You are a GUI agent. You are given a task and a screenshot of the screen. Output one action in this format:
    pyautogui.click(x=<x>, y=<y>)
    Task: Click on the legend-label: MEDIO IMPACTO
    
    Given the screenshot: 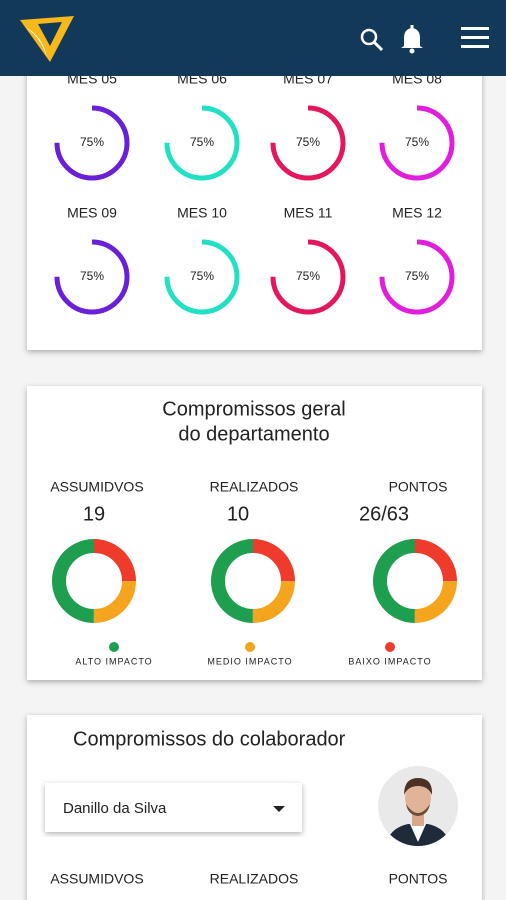 What is the action you would take?
    pyautogui.click(x=249, y=661)
    